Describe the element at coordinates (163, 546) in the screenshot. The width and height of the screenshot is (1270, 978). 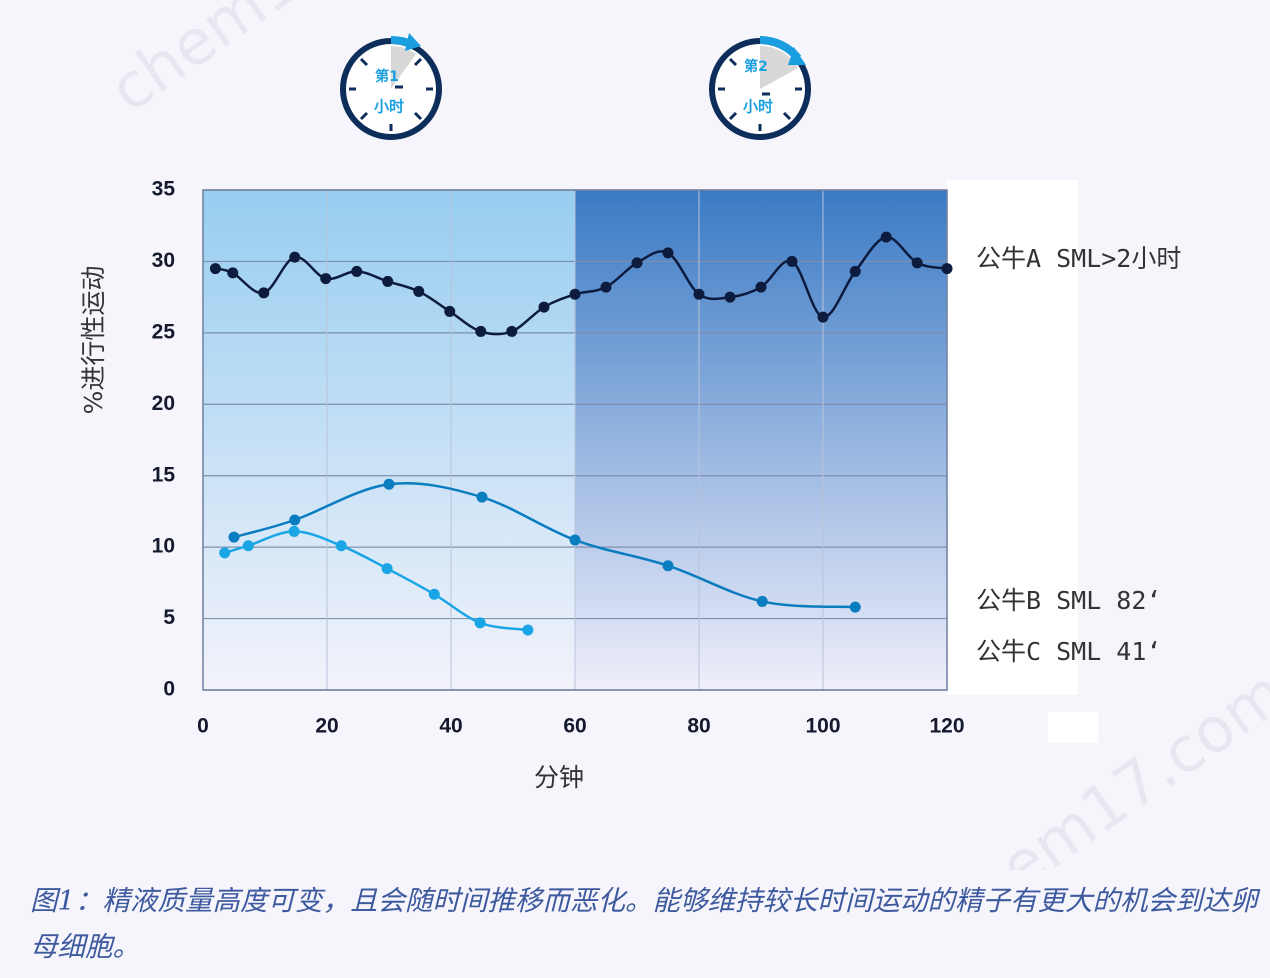
I see `y-tick-label: 10` at that location.